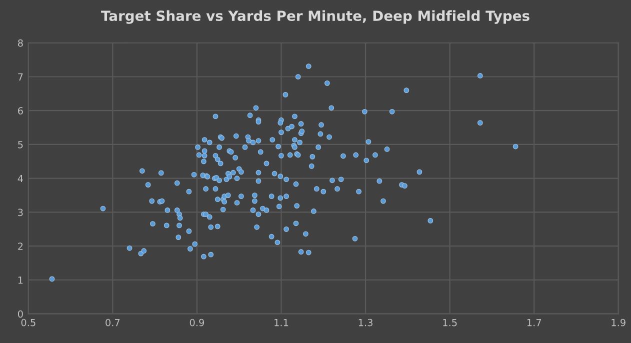 The width and height of the screenshot is (631, 343). Describe the element at coordinates (20, 110) in the screenshot. I see `y-tick-label: 6` at that location.